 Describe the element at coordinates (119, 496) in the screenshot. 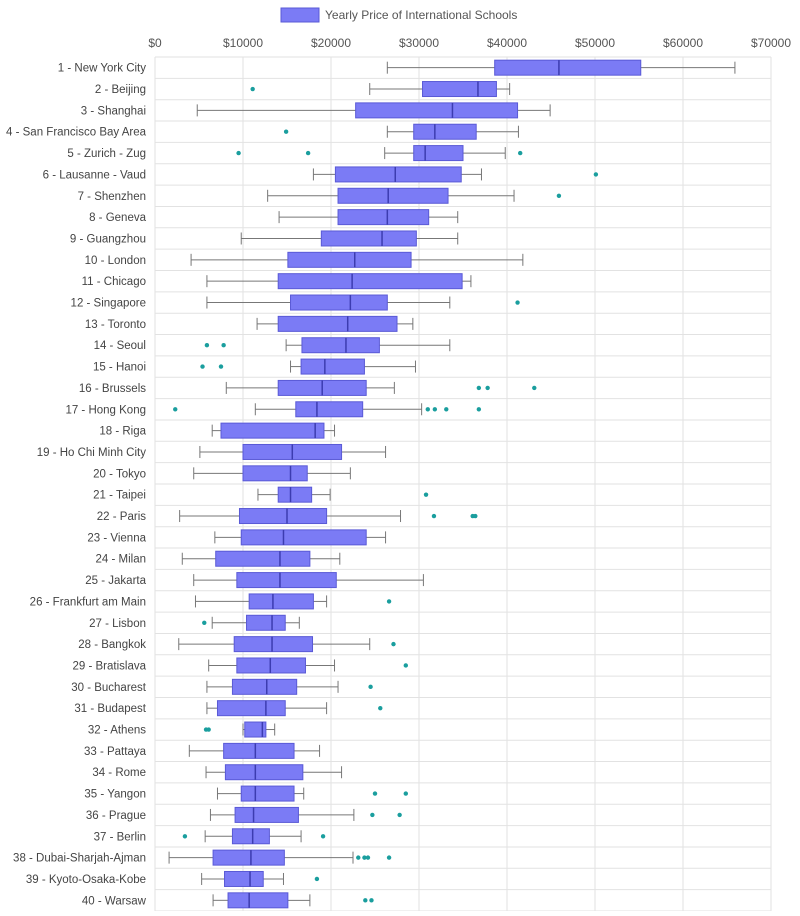

I see `category-label: 21 - Taipei` at that location.